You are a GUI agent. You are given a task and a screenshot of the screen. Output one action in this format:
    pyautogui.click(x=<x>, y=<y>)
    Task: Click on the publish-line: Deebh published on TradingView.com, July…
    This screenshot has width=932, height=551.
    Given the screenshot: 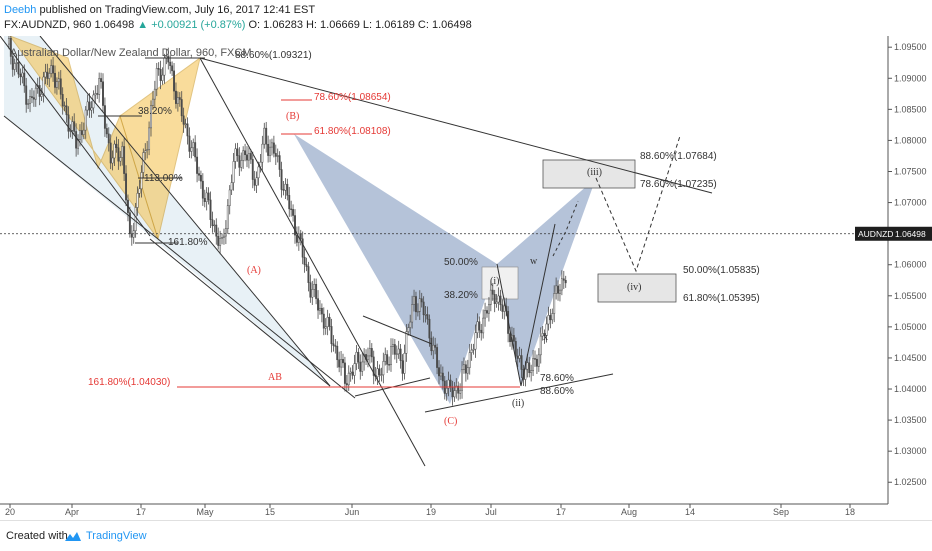 What is the action you would take?
    pyautogui.click(x=159, y=10)
    